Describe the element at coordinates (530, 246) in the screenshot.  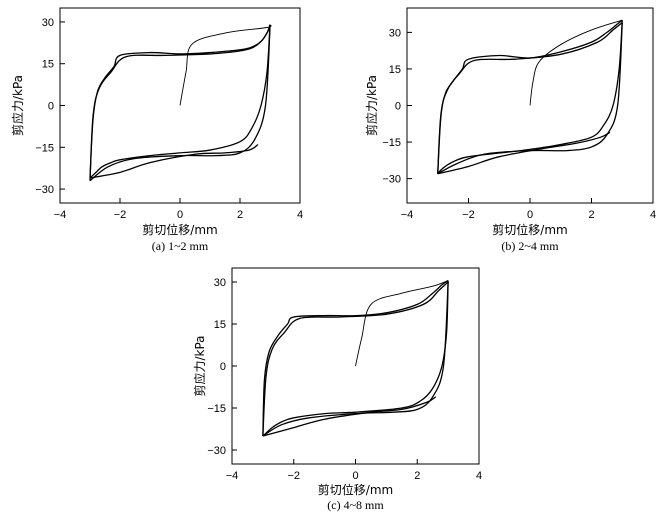
I see `subfigure-caption: (b) 2~4 mm` at that location.